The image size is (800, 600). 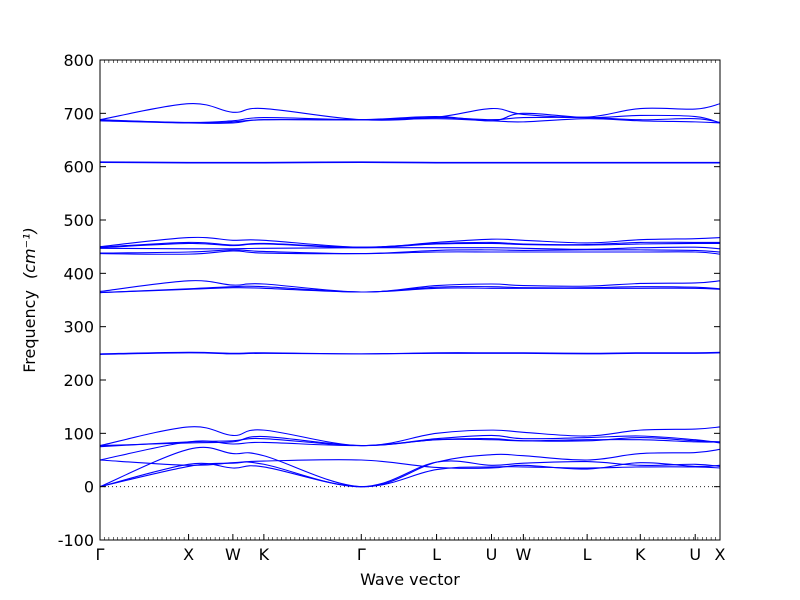 What do you see at coordinates (78, 327) in the screenshot?
I see `y-tick-label: 300` at bounding box center [78, 327].